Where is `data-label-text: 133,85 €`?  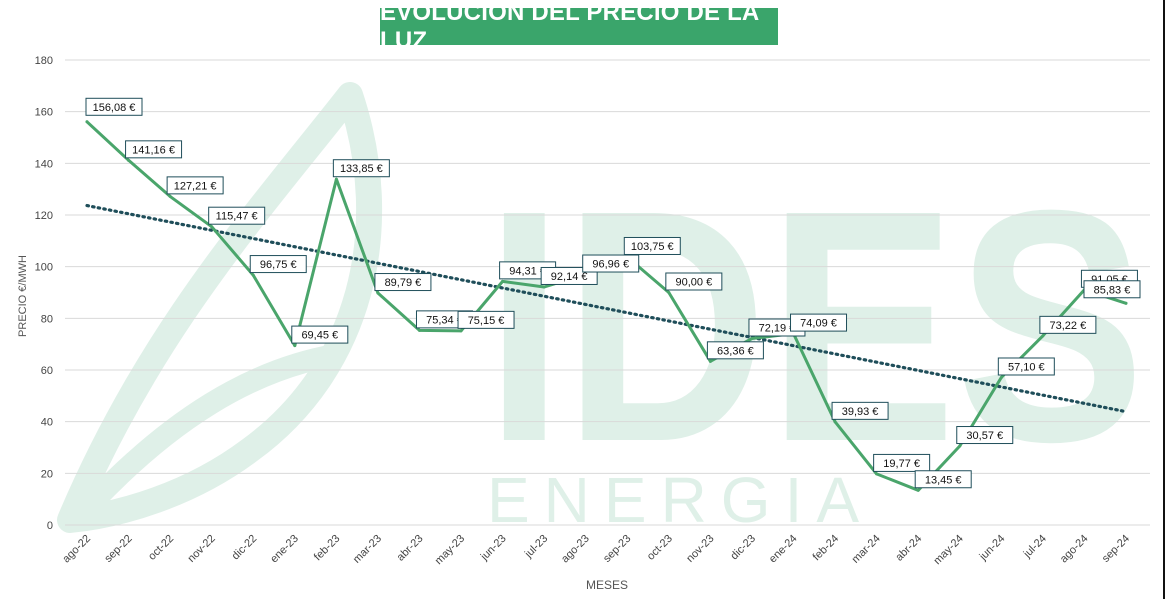 data-label-text: 133,85 € is located at coordinates (361, 169).